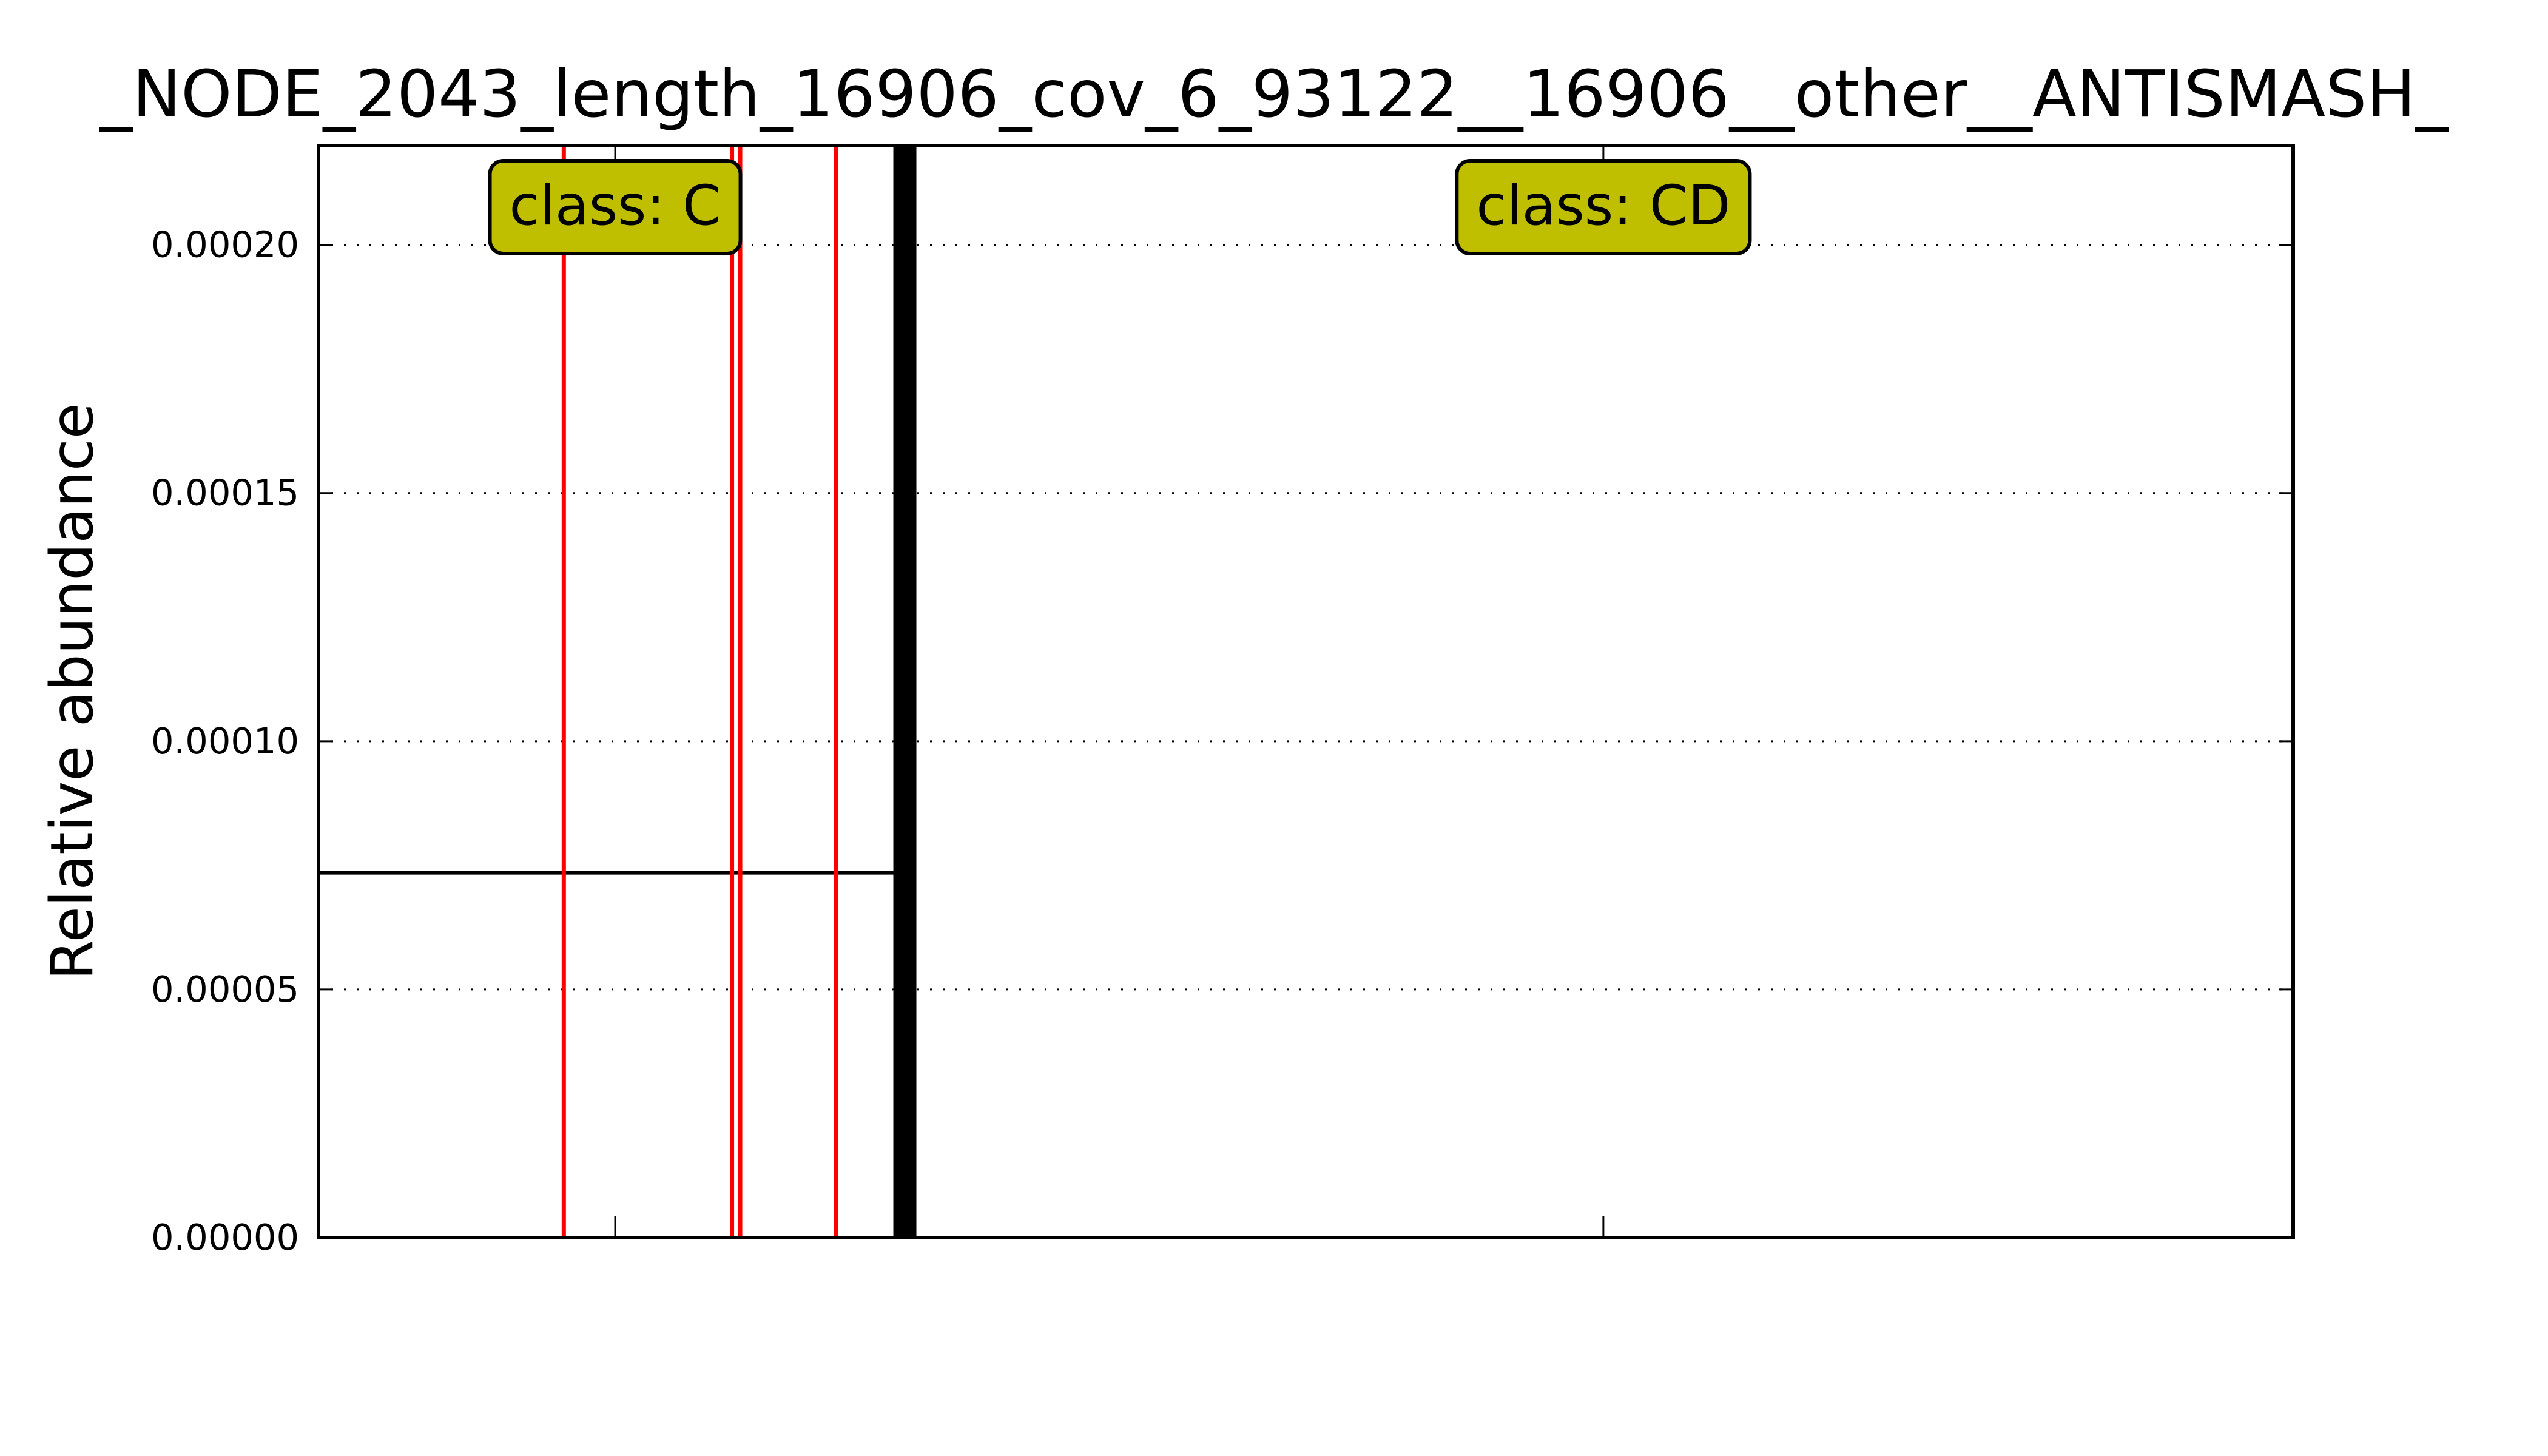 The width and height of the screenshot is (2548, 1456). Describe the element at coordinates (225, 989) in the screenshot. I see `y-tick-label: 0.00005` at that location.